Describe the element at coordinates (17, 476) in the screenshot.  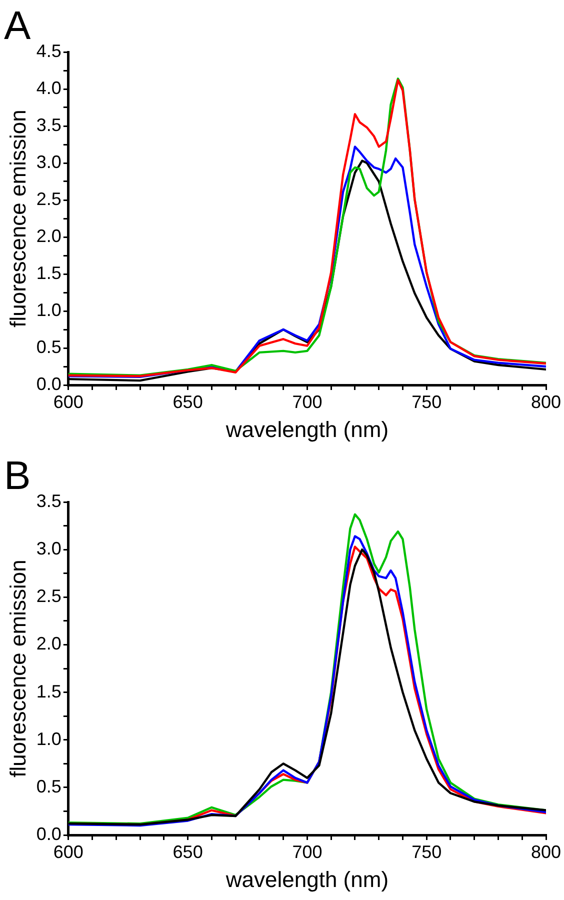
I see `chart-title: B` at that location.